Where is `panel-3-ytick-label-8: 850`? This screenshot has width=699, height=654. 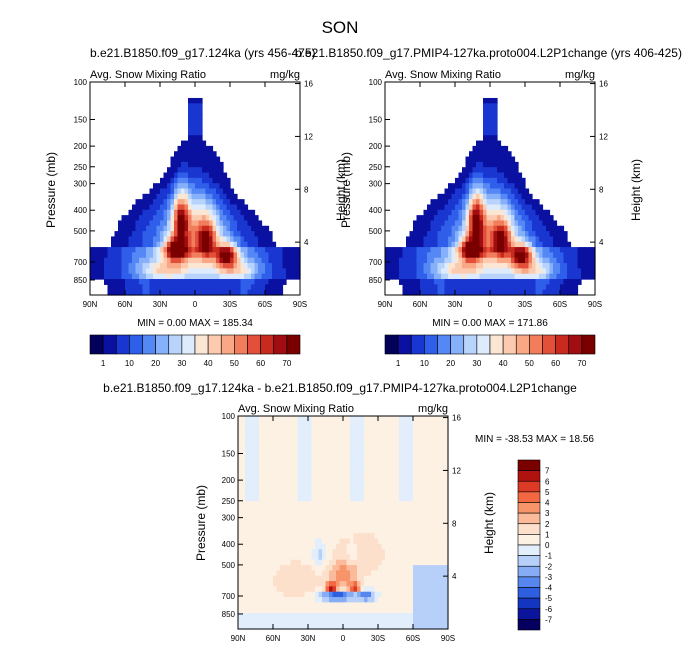 panel-3-ytick-label-8: 850 is located at coordinates (229, 614).